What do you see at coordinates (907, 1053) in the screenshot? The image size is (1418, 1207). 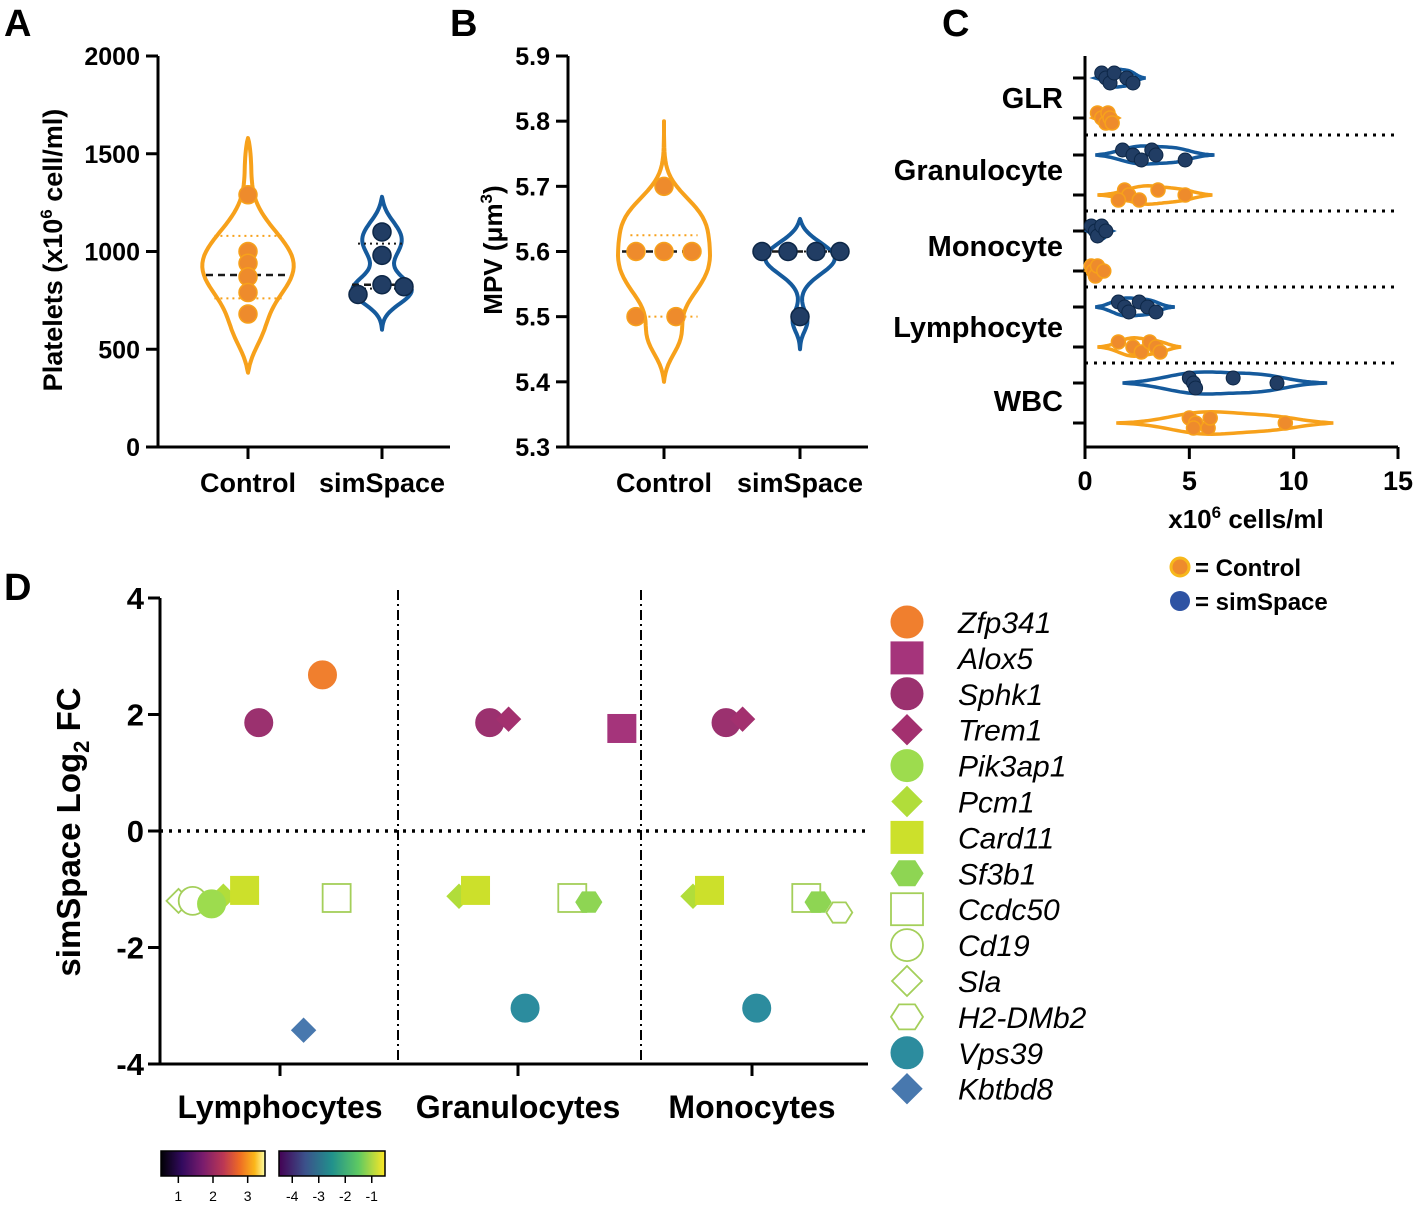 I see `legend-marker-vps39` at bounding box center [907, 1053].